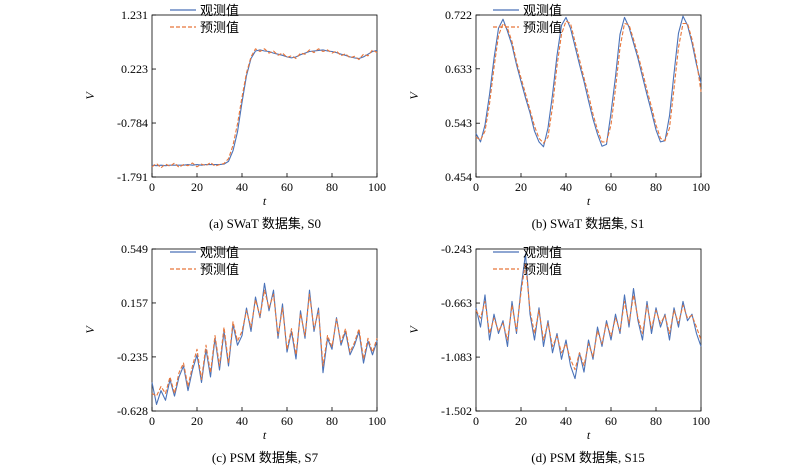  What do you see at coordinates (542, 270) in the screenshot?
I see `legend-label-d-1: 预测值` at bounding box center [542, 270].